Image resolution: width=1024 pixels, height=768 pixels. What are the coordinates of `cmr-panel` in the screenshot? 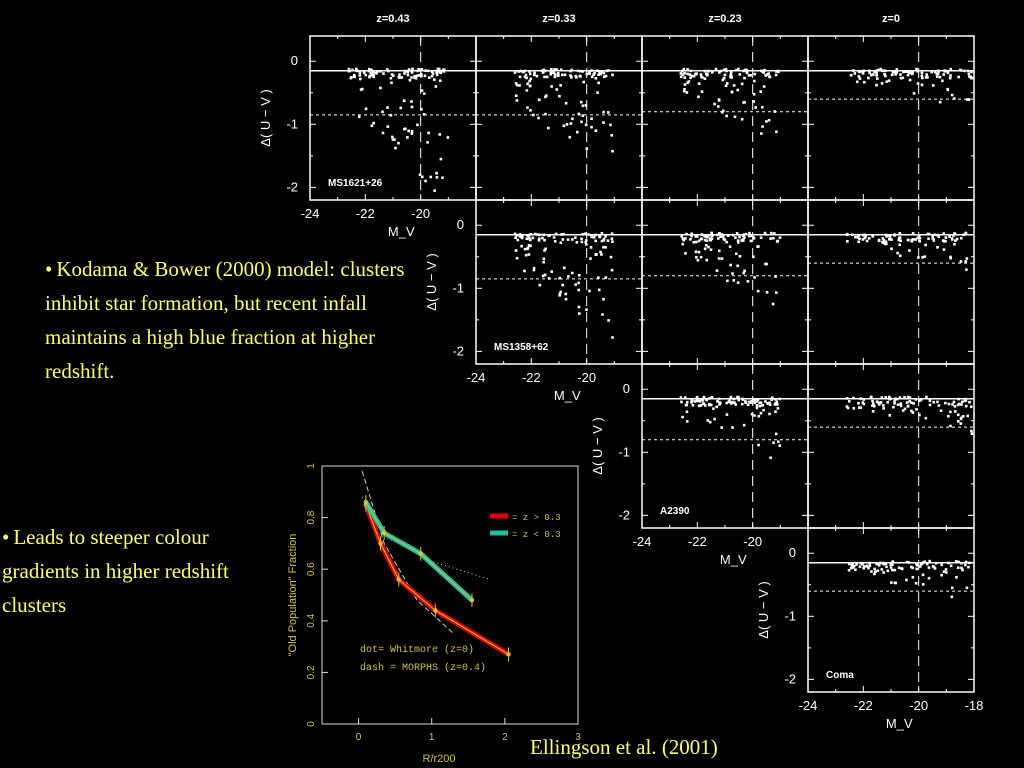 It's located at (559, 118).